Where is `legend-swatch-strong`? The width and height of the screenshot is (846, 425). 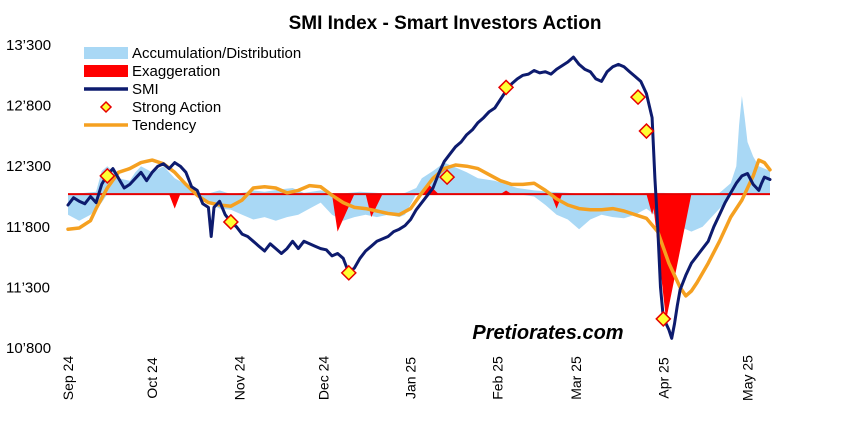 legend-swatch-strong is located at coordinates (106, 107).